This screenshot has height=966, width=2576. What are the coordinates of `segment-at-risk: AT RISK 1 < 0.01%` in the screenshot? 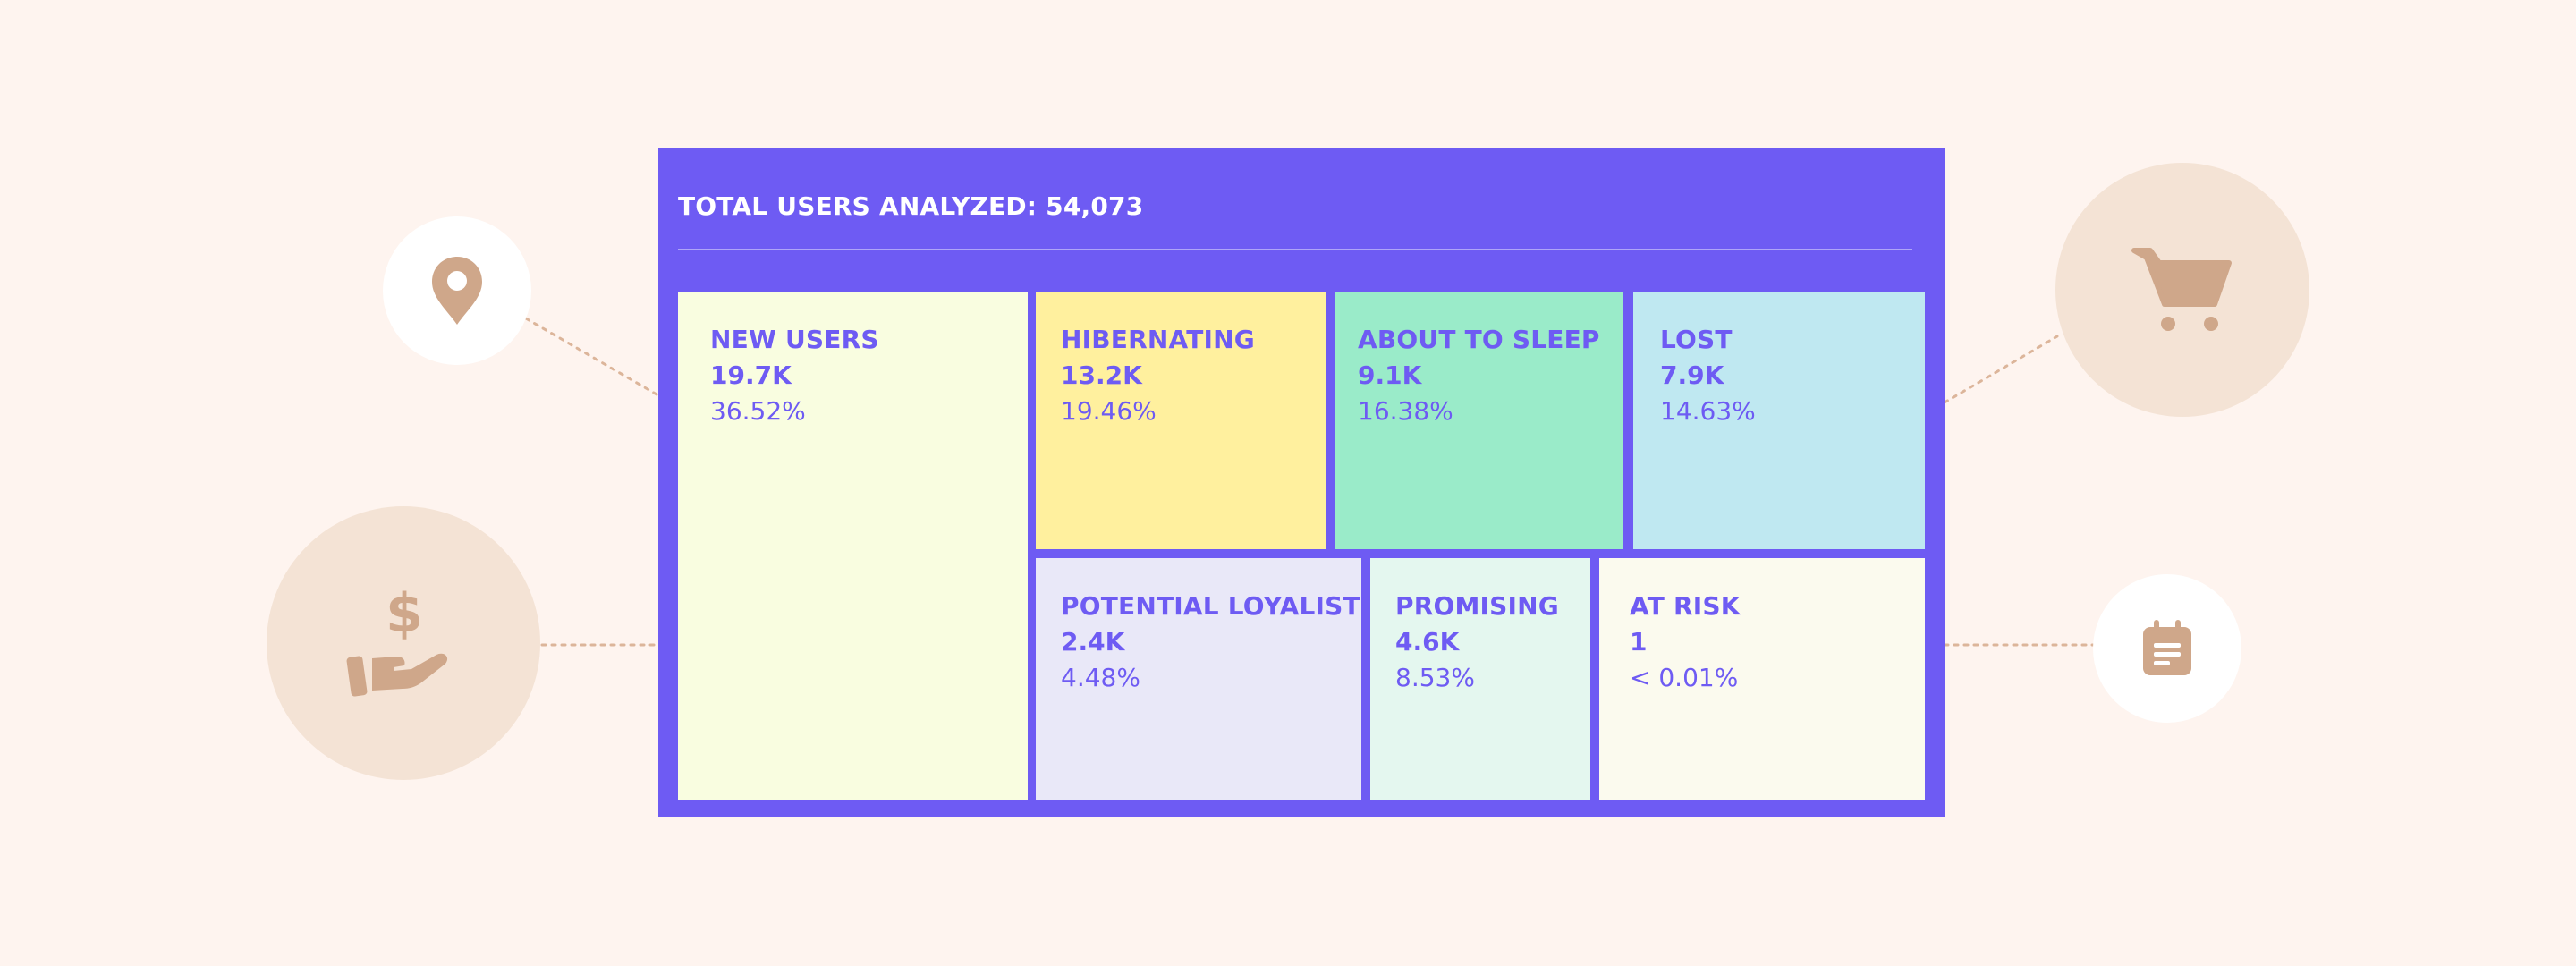 It's located at (1762, 679).